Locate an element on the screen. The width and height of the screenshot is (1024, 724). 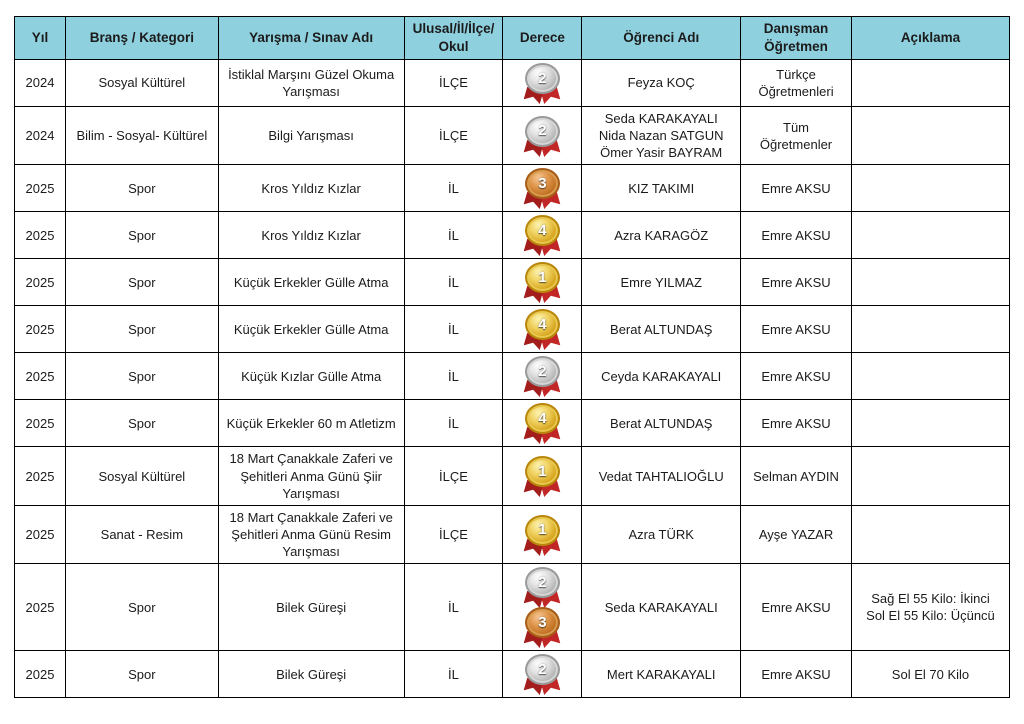
cell-competition: Küçük Erkekler Gülle Atma is located at coordinates (311, 329).